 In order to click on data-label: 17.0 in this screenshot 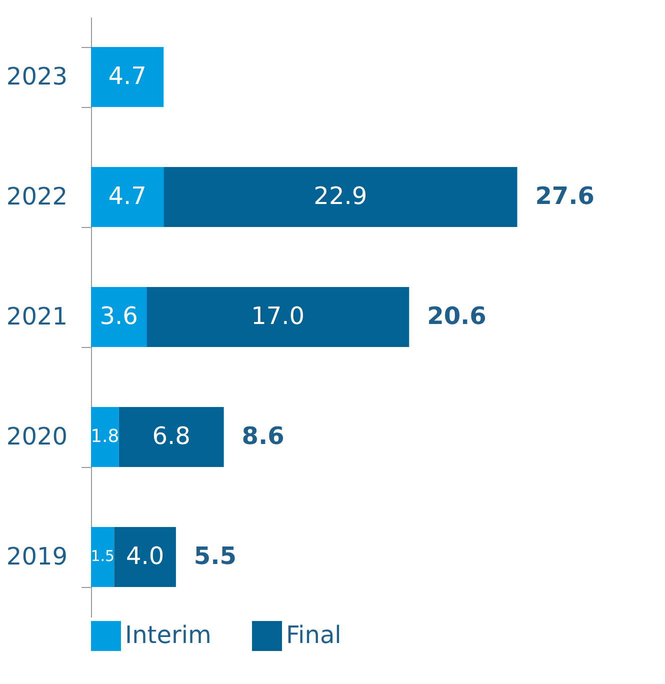, I will do `click(278, 316)`.